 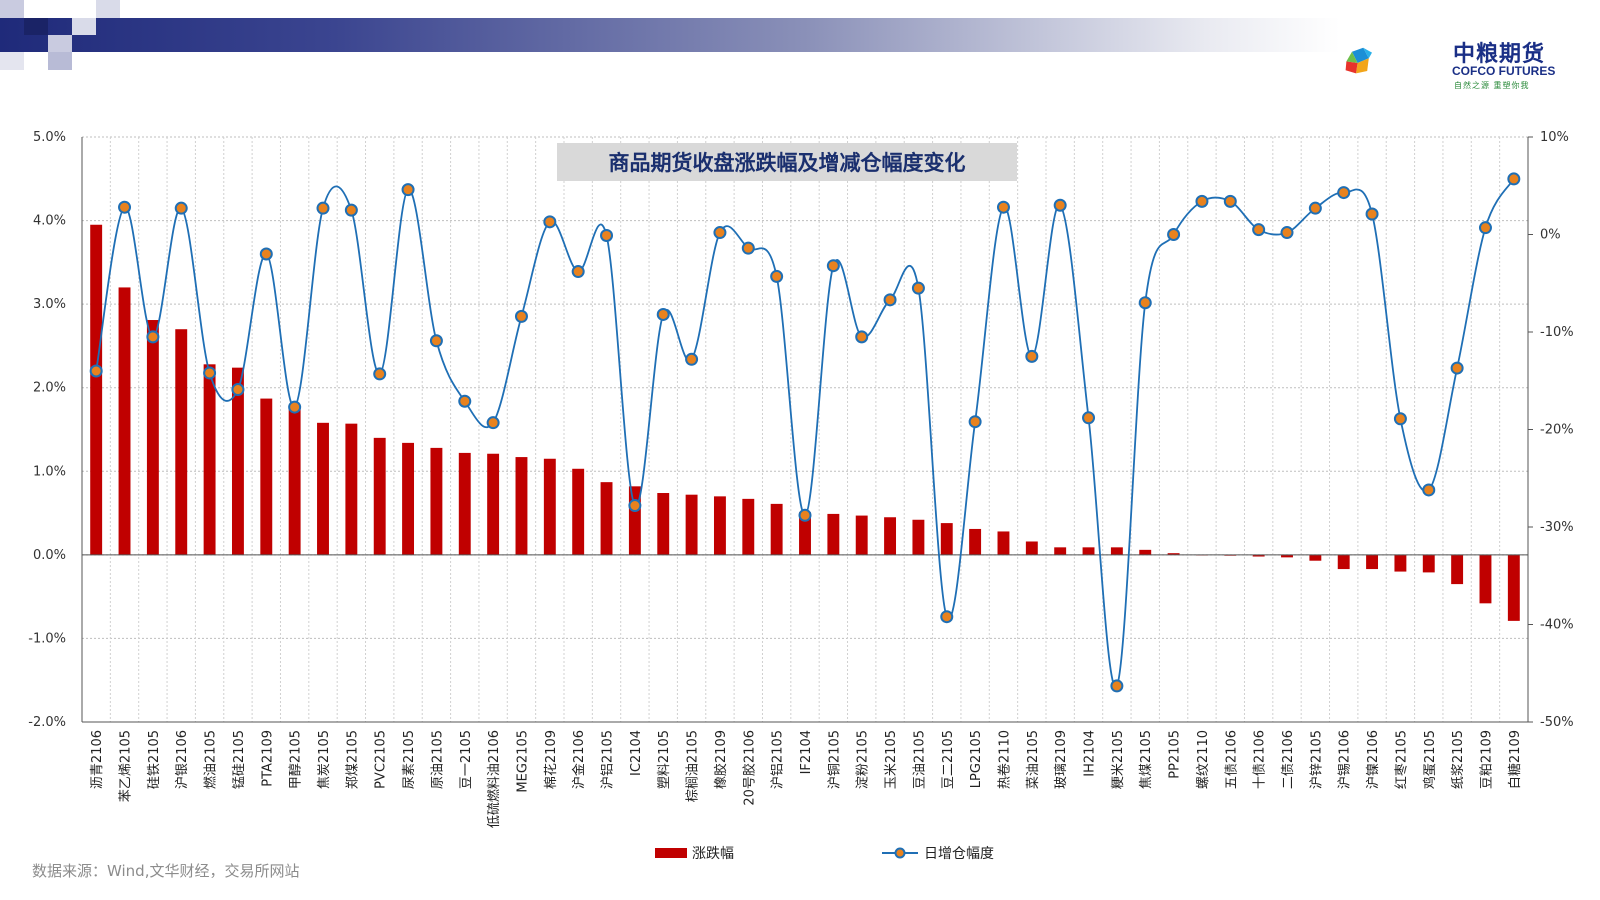 I want to click on y-left-tick-label: 0.0%, so click(x=49, y=555).